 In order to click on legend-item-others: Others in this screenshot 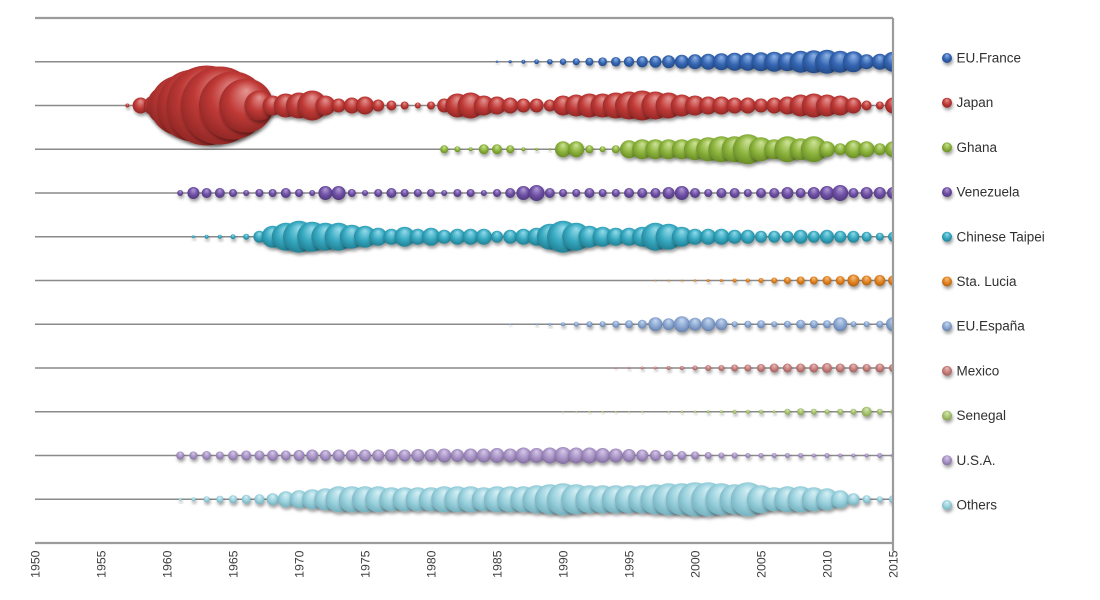, I will do `click(969, 505)`.